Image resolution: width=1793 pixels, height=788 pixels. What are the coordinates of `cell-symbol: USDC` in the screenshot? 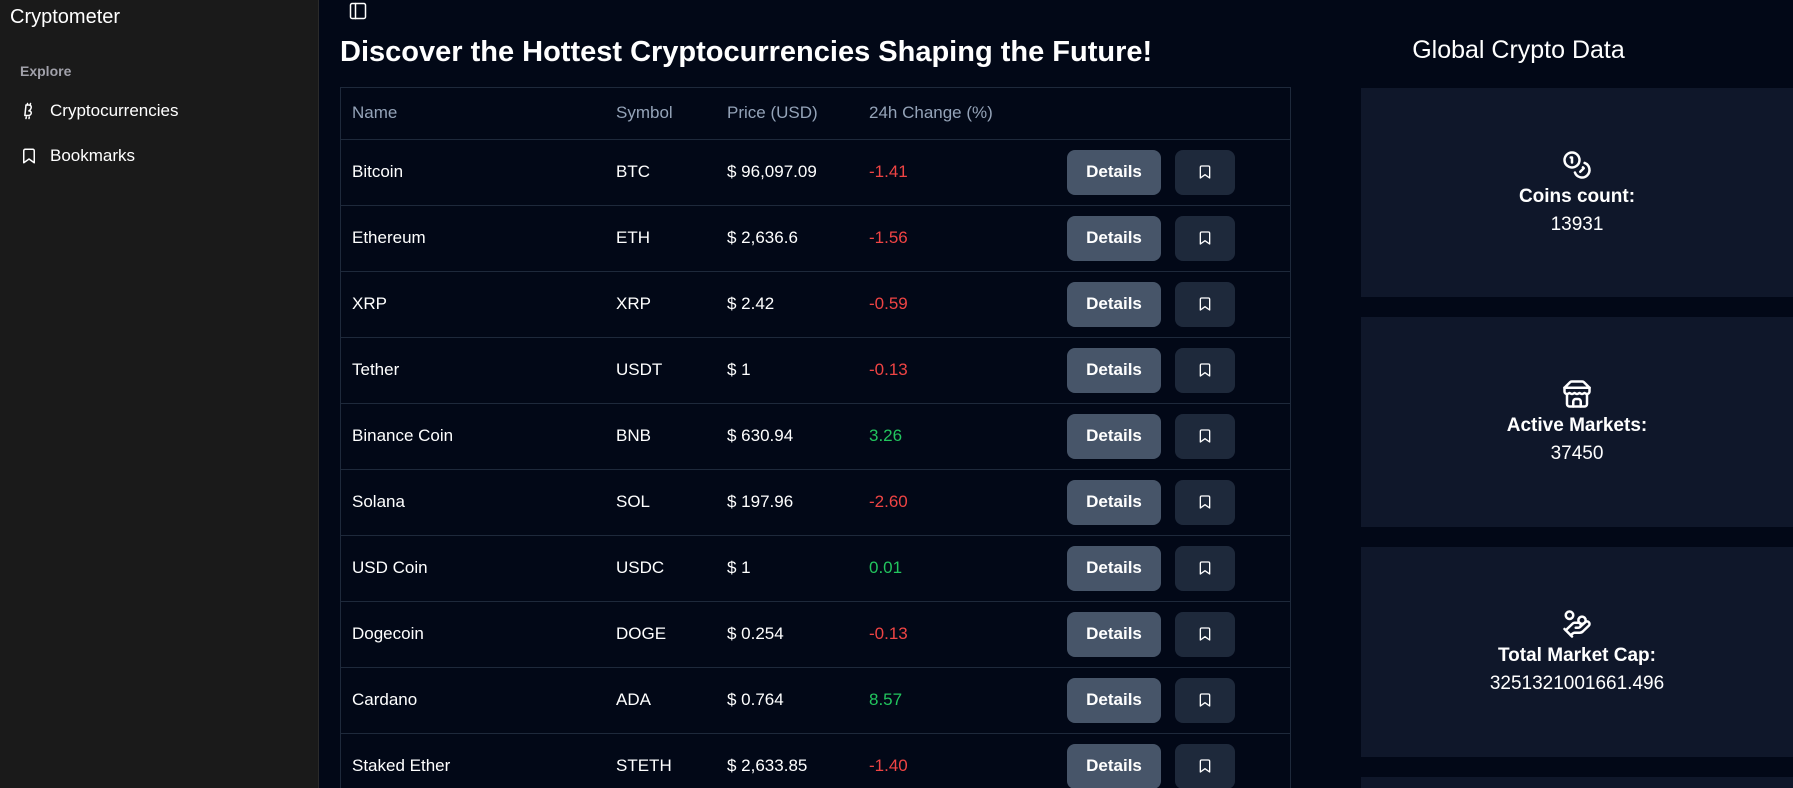 It's located at (660, 568).